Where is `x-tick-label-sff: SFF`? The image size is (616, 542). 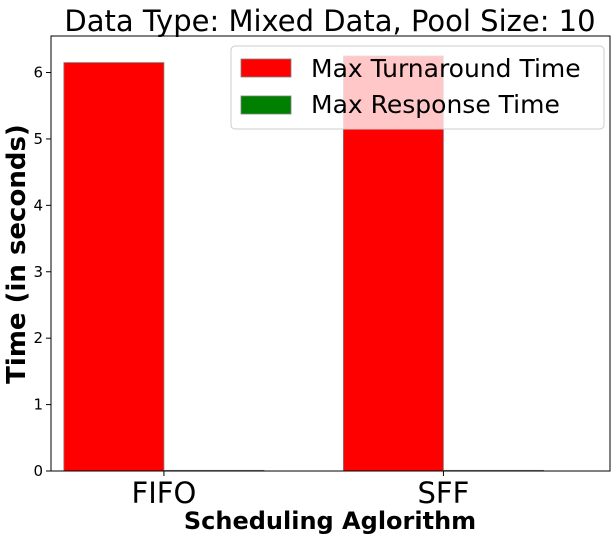 x-tick-label-sff: SFF is located at coordinates (444, 493).